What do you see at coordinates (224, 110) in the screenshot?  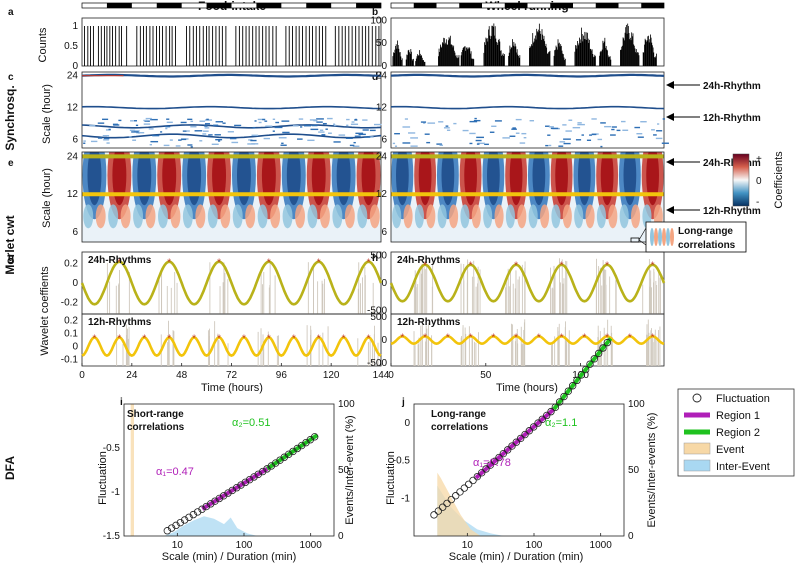 I see `panel-c-synchrosqueezed: 24 12 6` at bounding box center [224, 110].